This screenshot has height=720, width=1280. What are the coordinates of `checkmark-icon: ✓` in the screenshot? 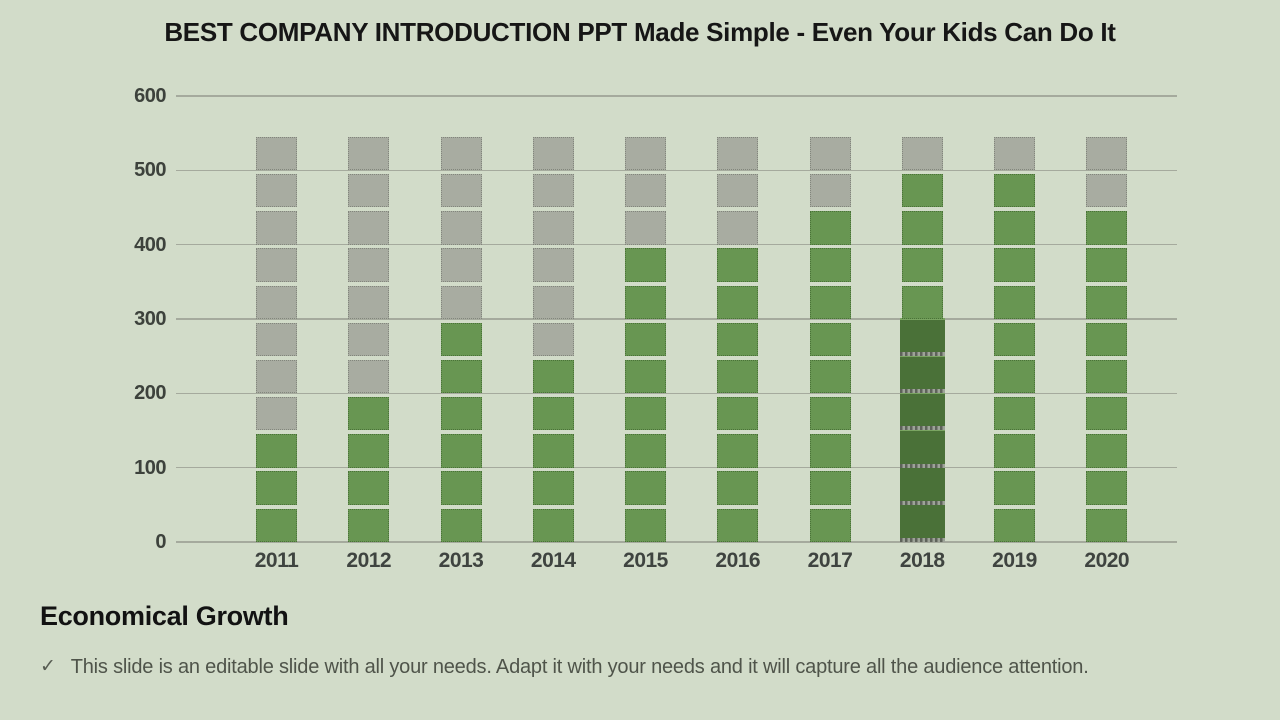 It's located at (48, 666).